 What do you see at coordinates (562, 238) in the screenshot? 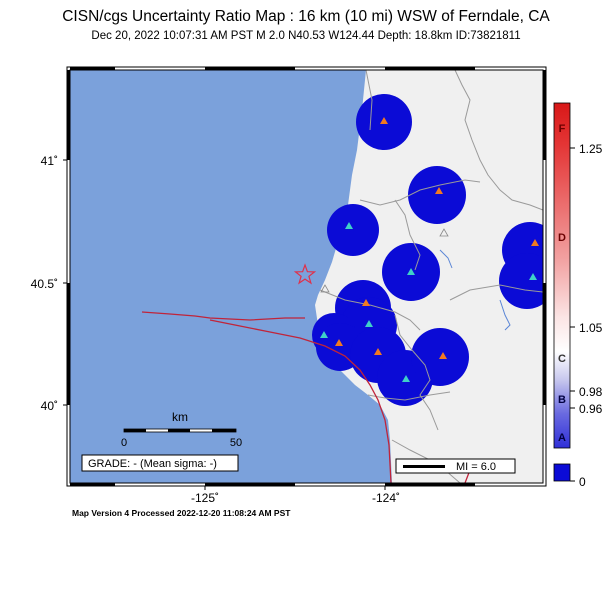
I see `grade-letter-d: D` at bounding box center [562, 238].